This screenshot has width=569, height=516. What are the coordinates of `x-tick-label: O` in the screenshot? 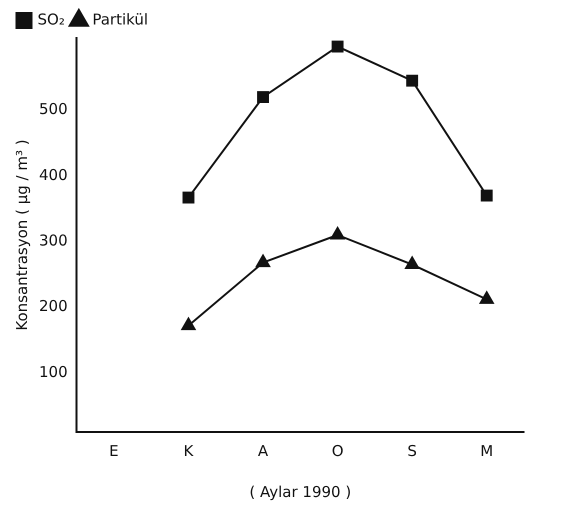 It's located at (338, 451).